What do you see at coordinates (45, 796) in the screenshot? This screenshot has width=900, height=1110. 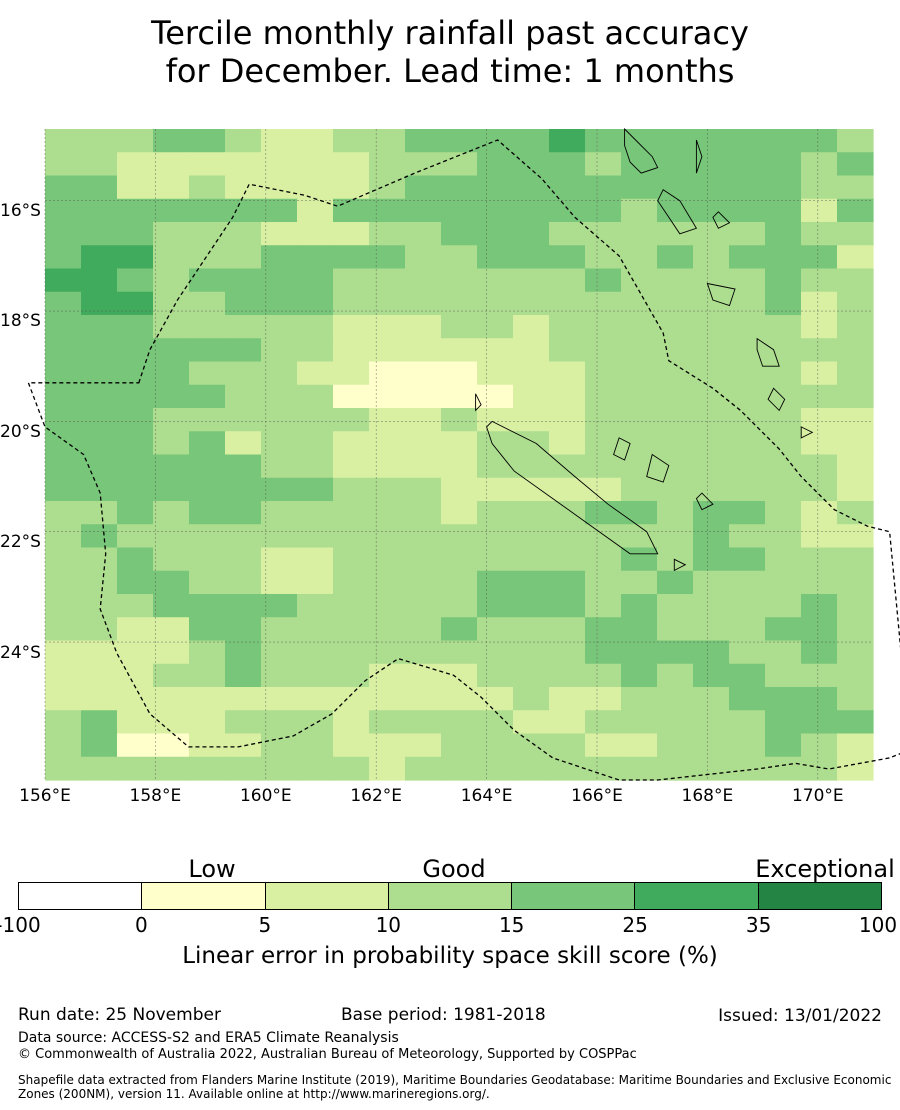 I see `lon-label-156: 156°E` at bounding box center [45, 796].